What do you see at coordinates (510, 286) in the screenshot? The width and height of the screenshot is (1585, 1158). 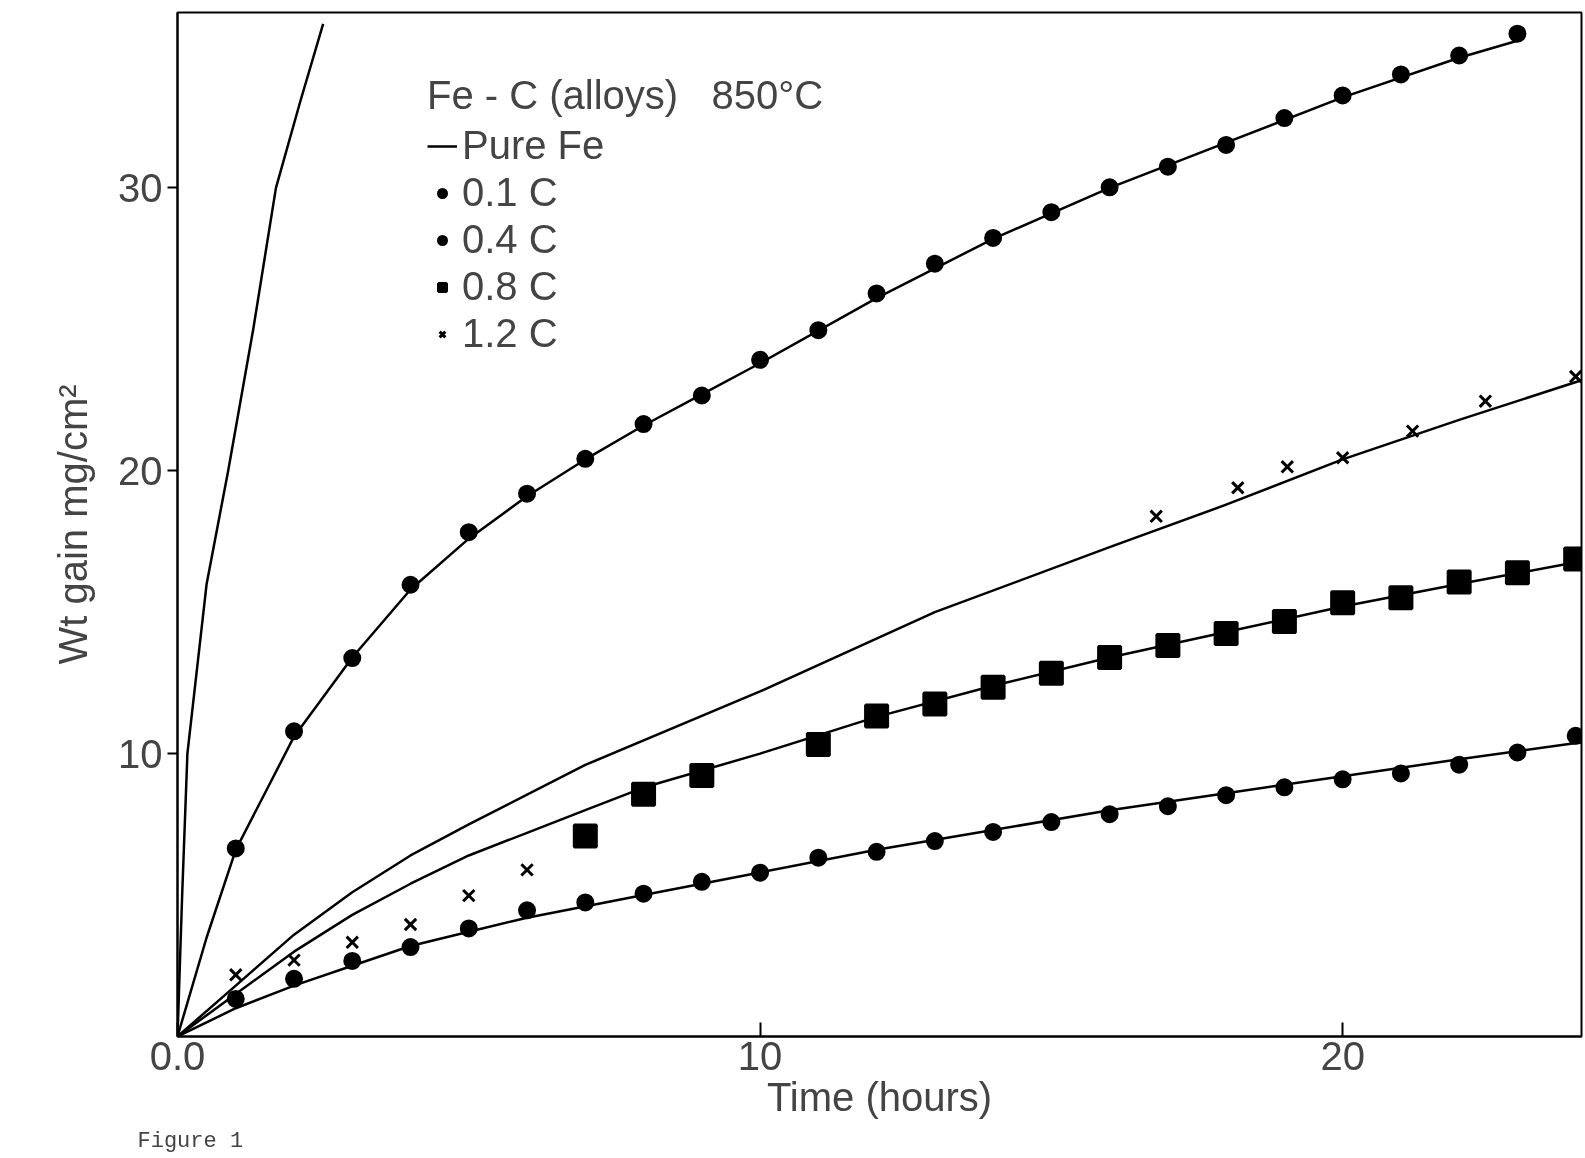 I see `legend-label: 0.8 C` at bounding box center [510, 286].